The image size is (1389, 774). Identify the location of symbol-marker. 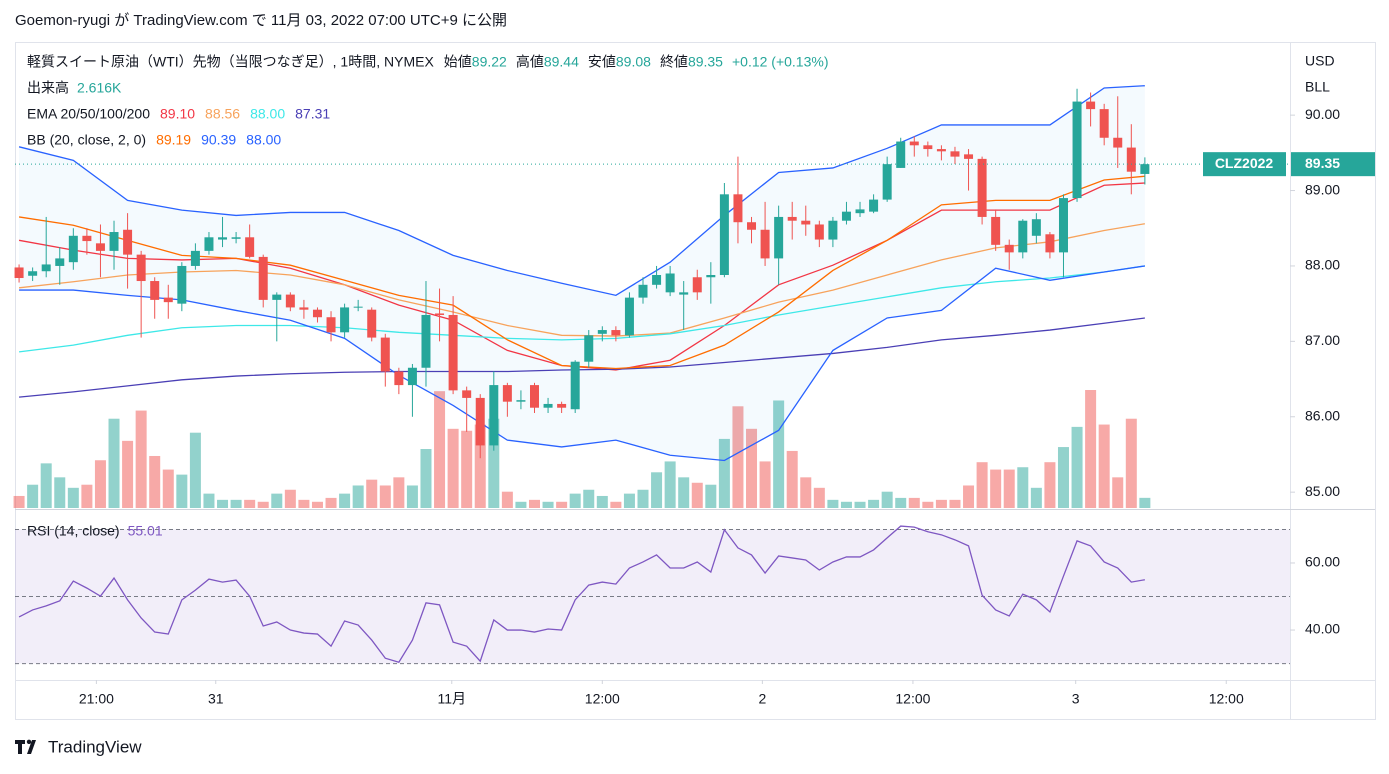
(1244, 164).